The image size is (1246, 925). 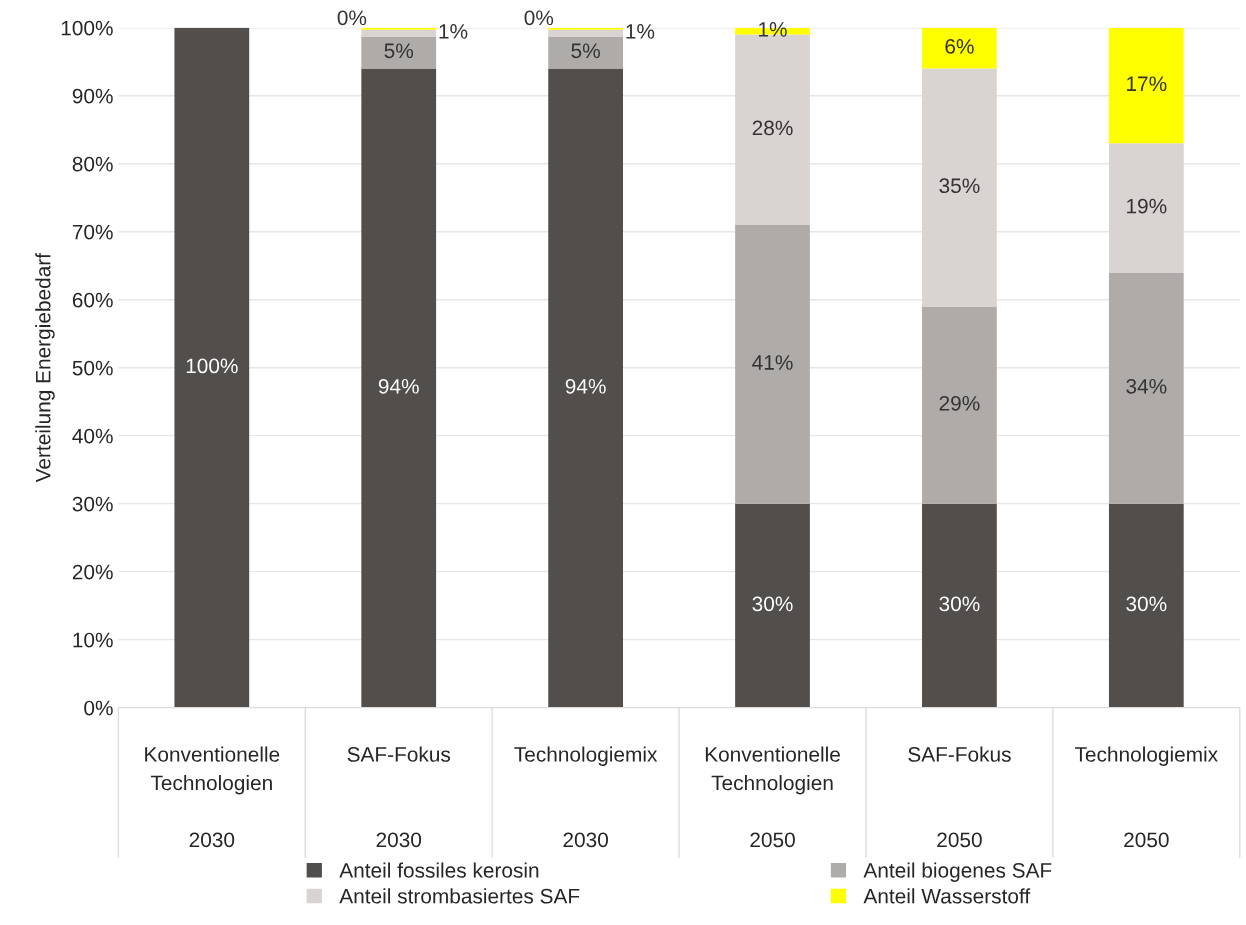 I want to click on legend-label: Anteil fossiles kerosin, so click(x=439, y=870).